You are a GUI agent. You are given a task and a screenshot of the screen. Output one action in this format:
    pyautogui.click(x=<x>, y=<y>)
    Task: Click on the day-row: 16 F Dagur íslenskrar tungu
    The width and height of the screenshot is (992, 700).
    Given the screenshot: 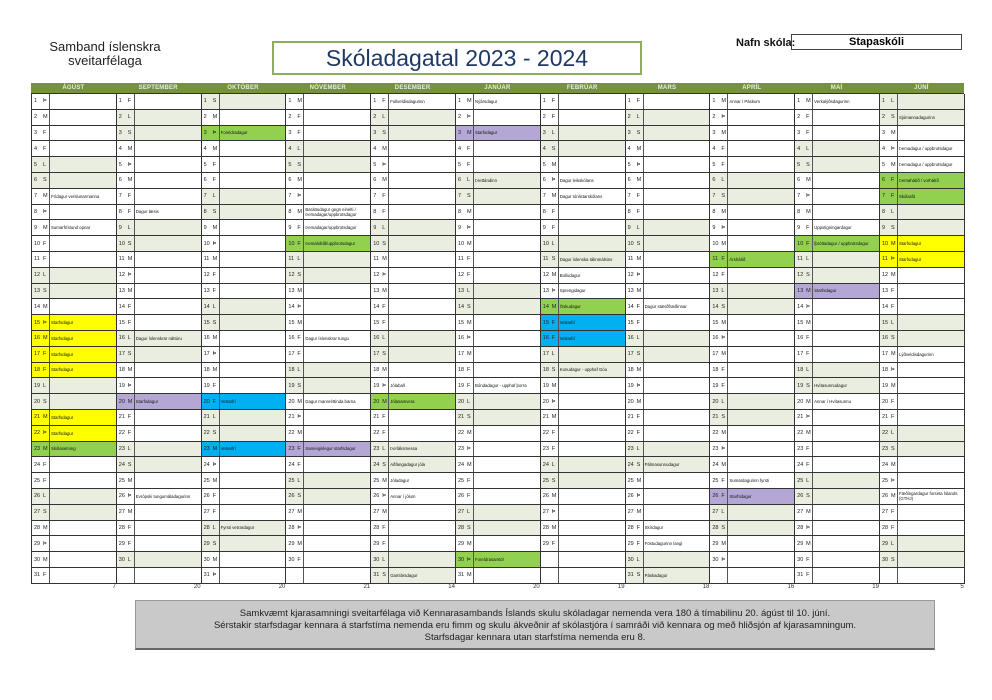 What is the action you would take?
    pyautogui.click(x=328, y=338)
    